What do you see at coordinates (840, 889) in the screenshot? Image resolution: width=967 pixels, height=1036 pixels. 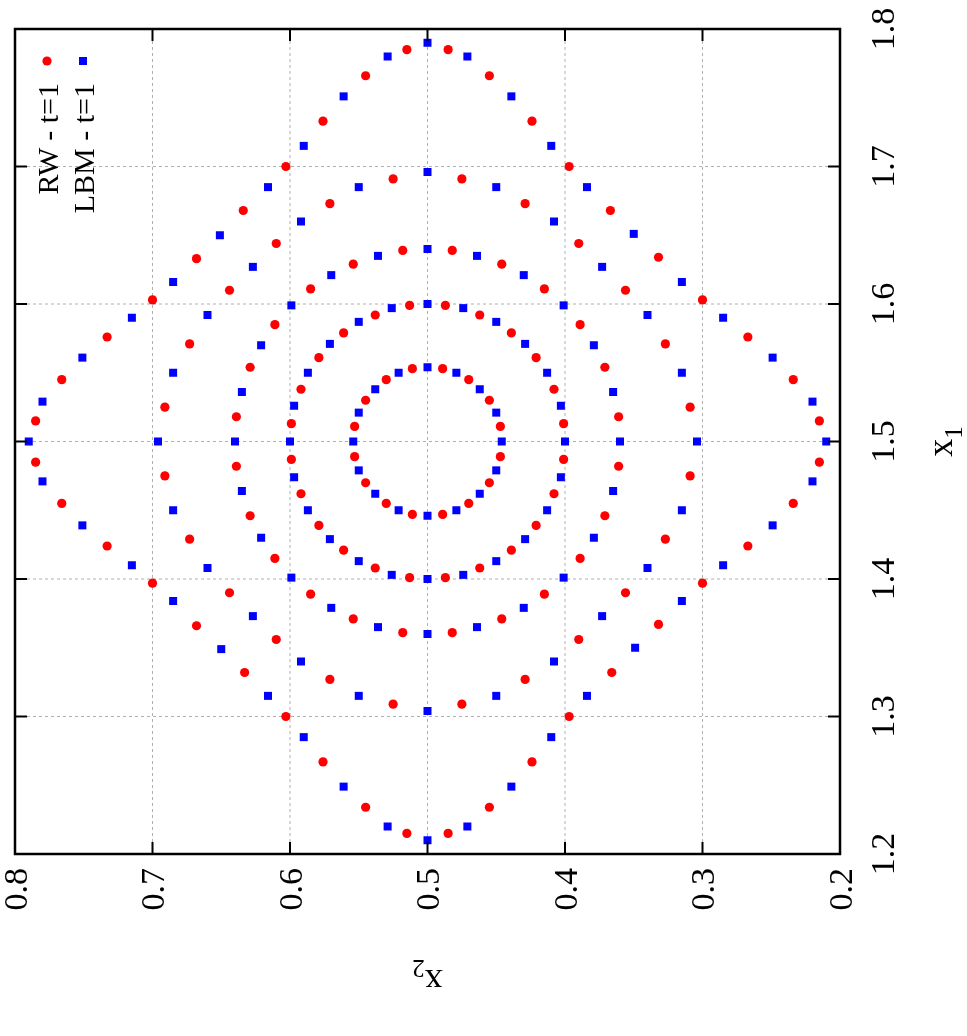 I see `x-tick-label: 0.2` at bounding box center [840, 889].